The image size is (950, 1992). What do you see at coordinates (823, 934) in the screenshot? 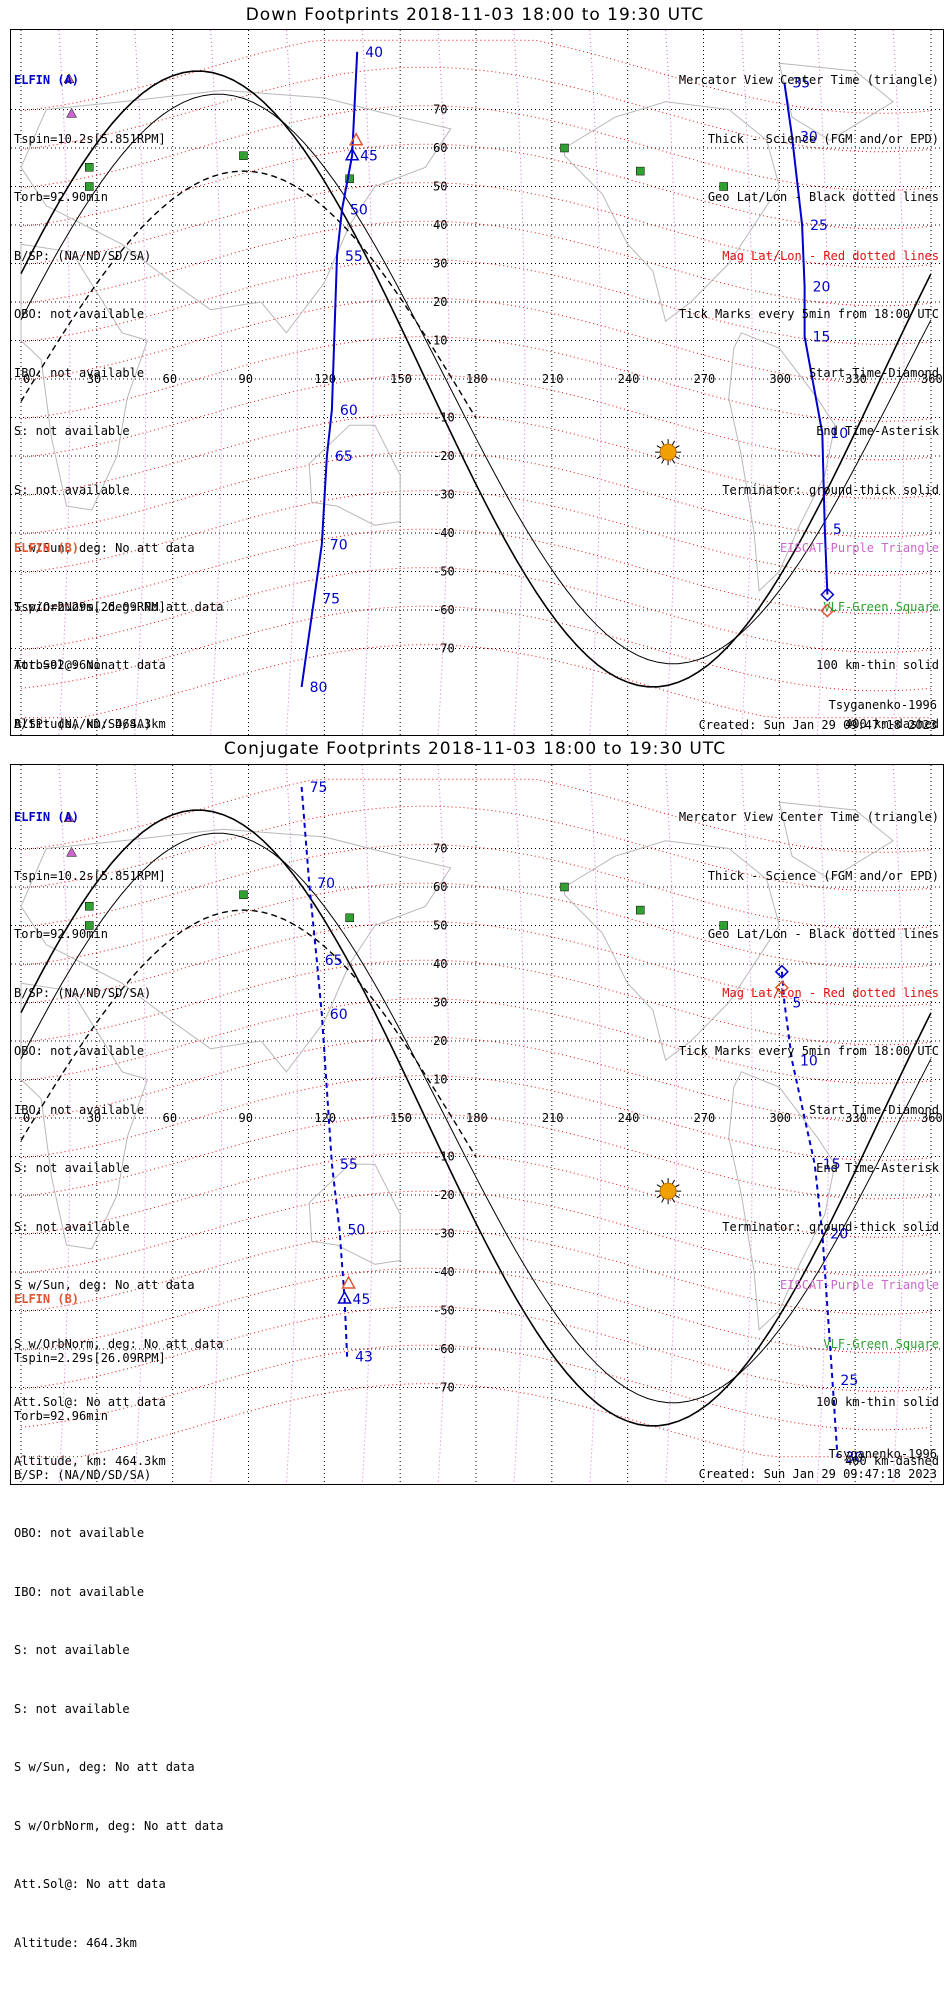
I see `legend-line: Geo Lat/Lon - Black dotted lines` at bounding box center [823, 934].